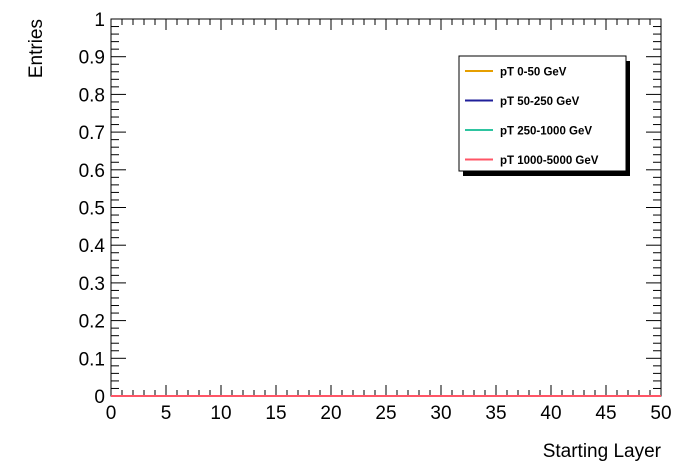  Describe the element at coordinates (495, 413) in the screenshot. I see `x-tick-label: 35` at that location.